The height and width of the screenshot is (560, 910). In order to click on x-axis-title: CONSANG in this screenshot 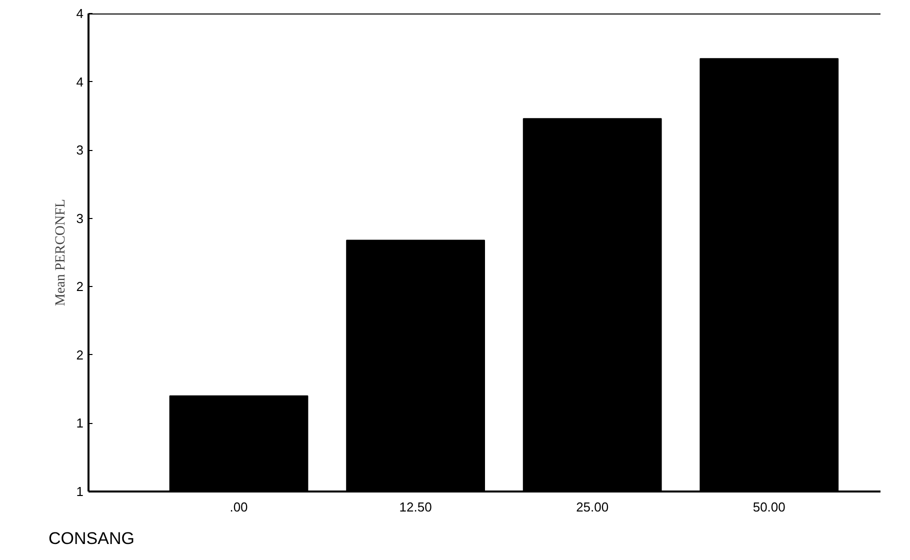, I will do `click(91, 538)`.